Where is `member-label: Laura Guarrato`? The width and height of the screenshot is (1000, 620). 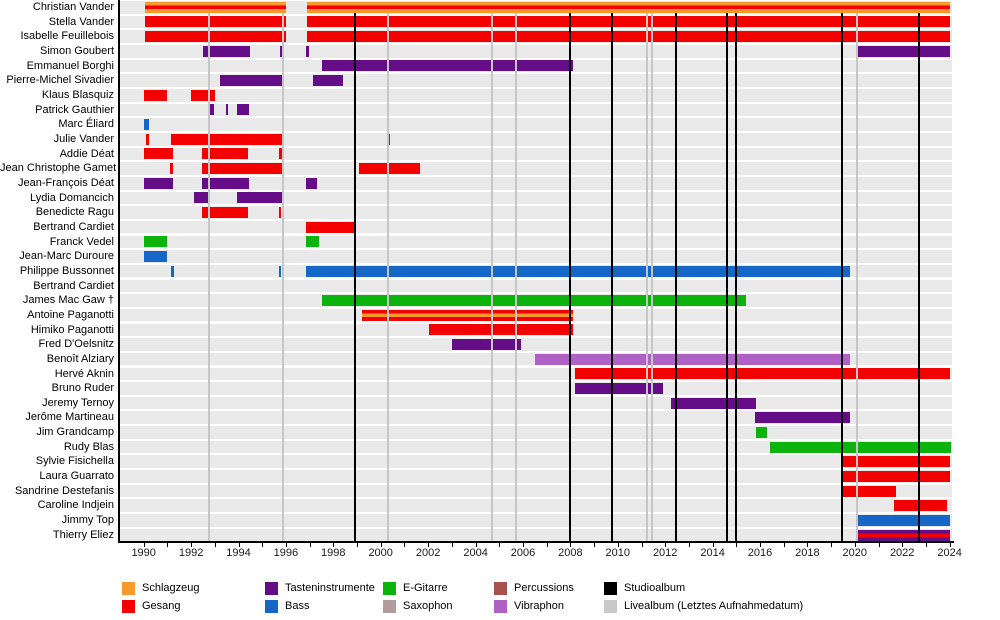
member-label: Laura Guarrato is located at coordinates (76, 476).